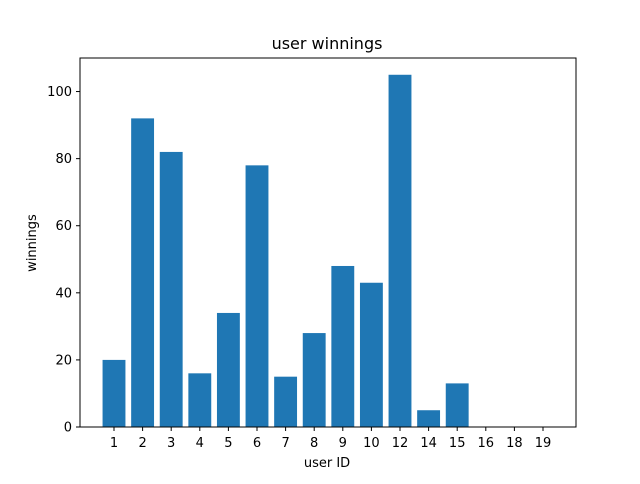  Describe the element at coordinates (285, 443) in the screenshot. I see `x-tick-label: 7` at that location.